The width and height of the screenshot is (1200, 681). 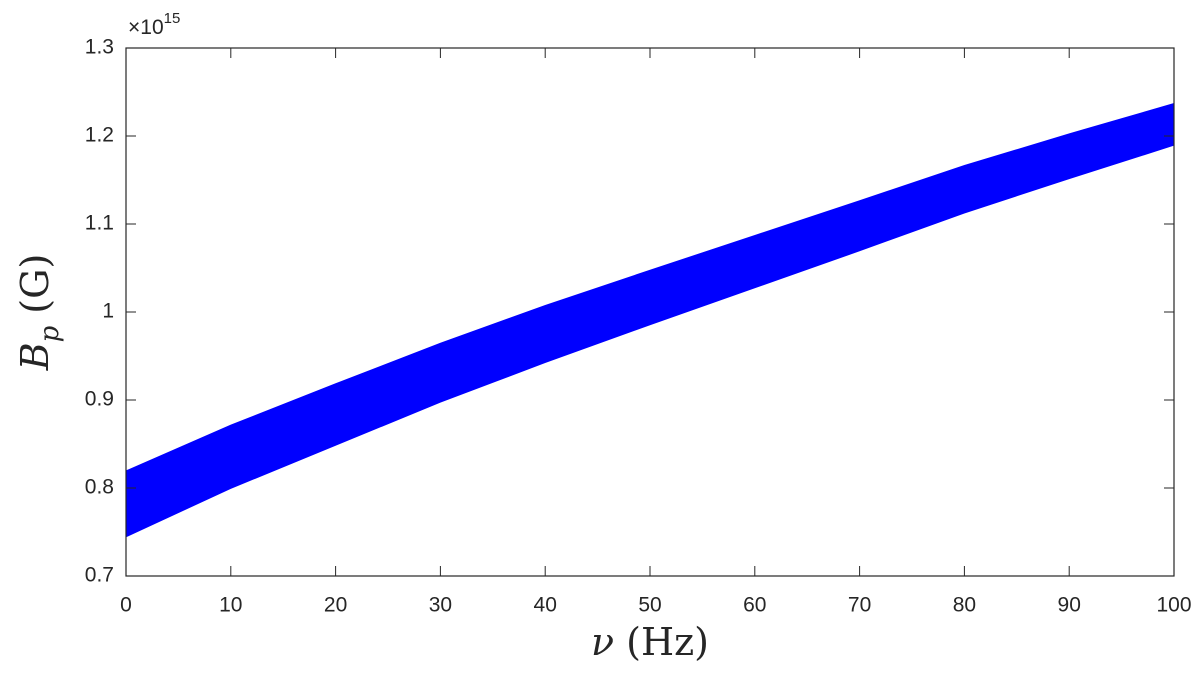 What do you see at coordinates (108, 311) in the screenshot?
I see `y-tick-label: 1` at bounding box center [108, 311].